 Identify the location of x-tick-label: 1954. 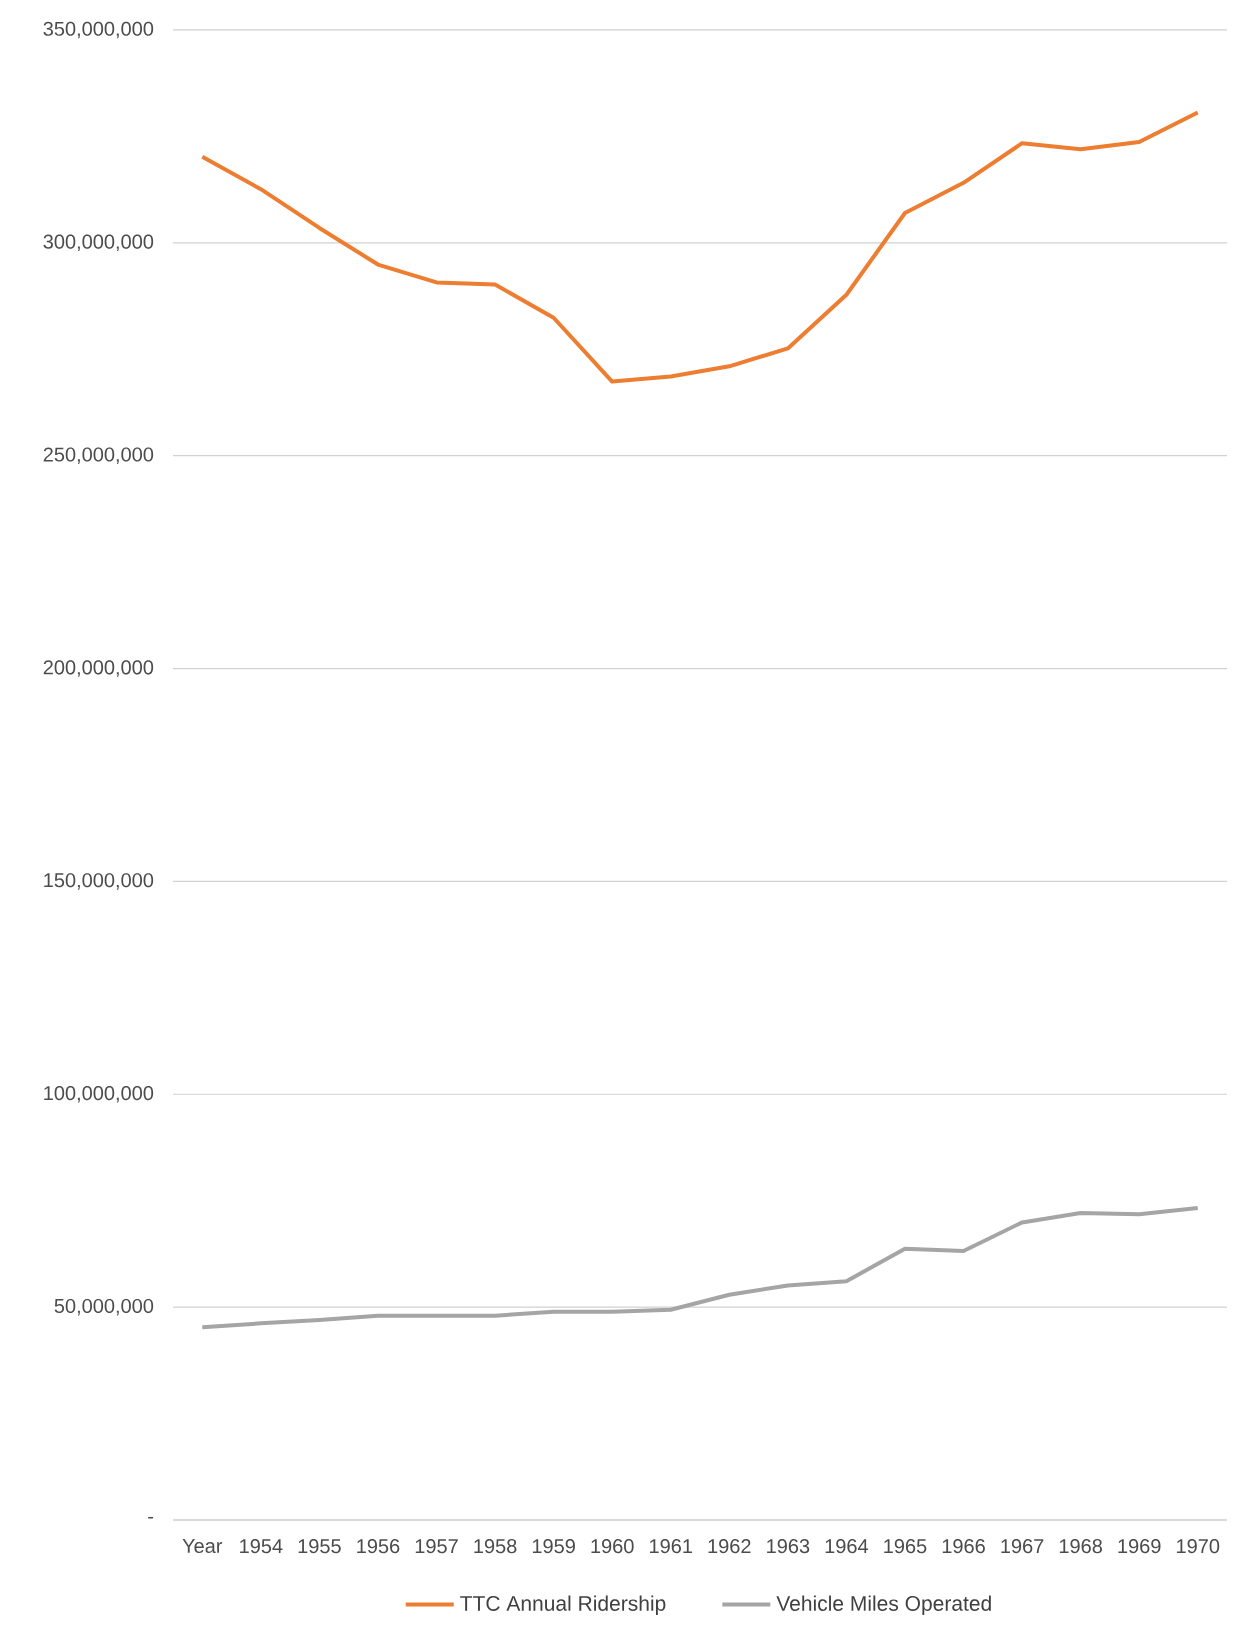
(261, 1546).